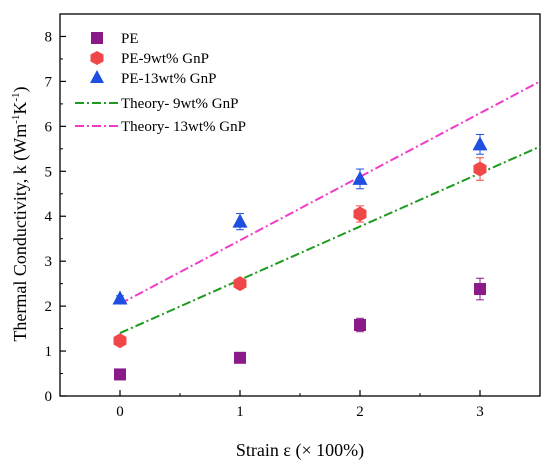 Image resolution: width=550 pixels, height=466 pixels. Describe the element at coordinates (300, 450) in the screenshot. I see `x-axis-title: Strain ε (× 100%)` at that location.